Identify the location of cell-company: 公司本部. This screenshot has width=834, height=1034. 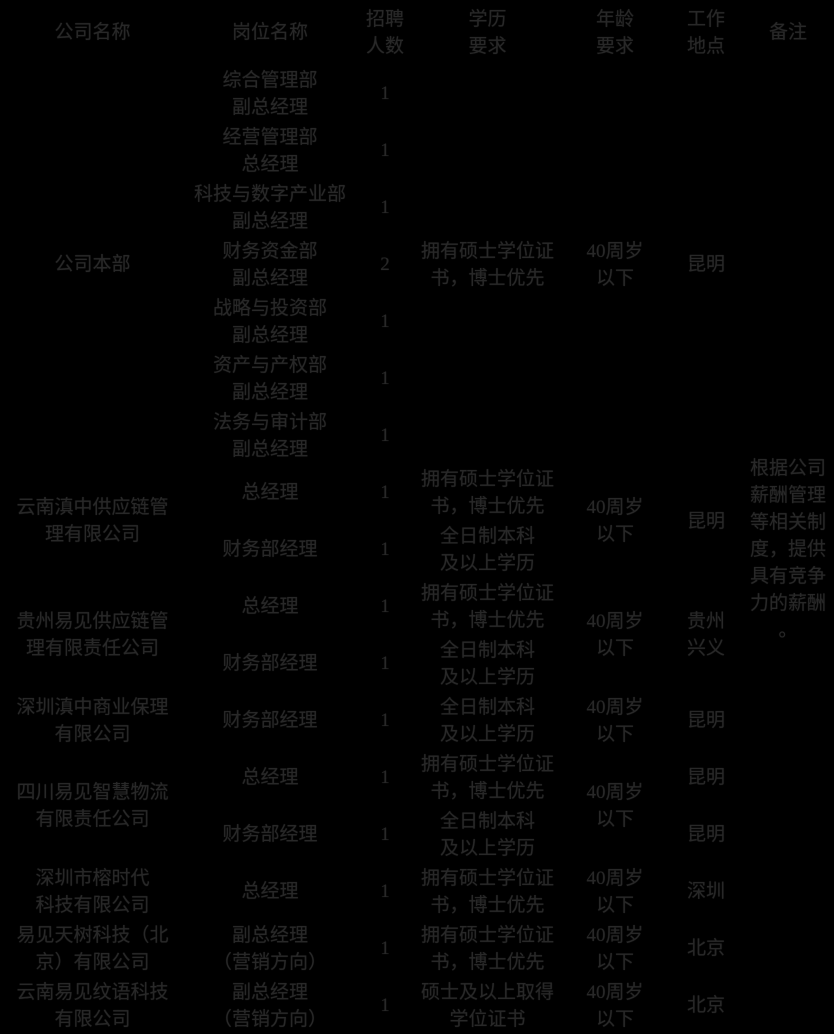
(92, 264).